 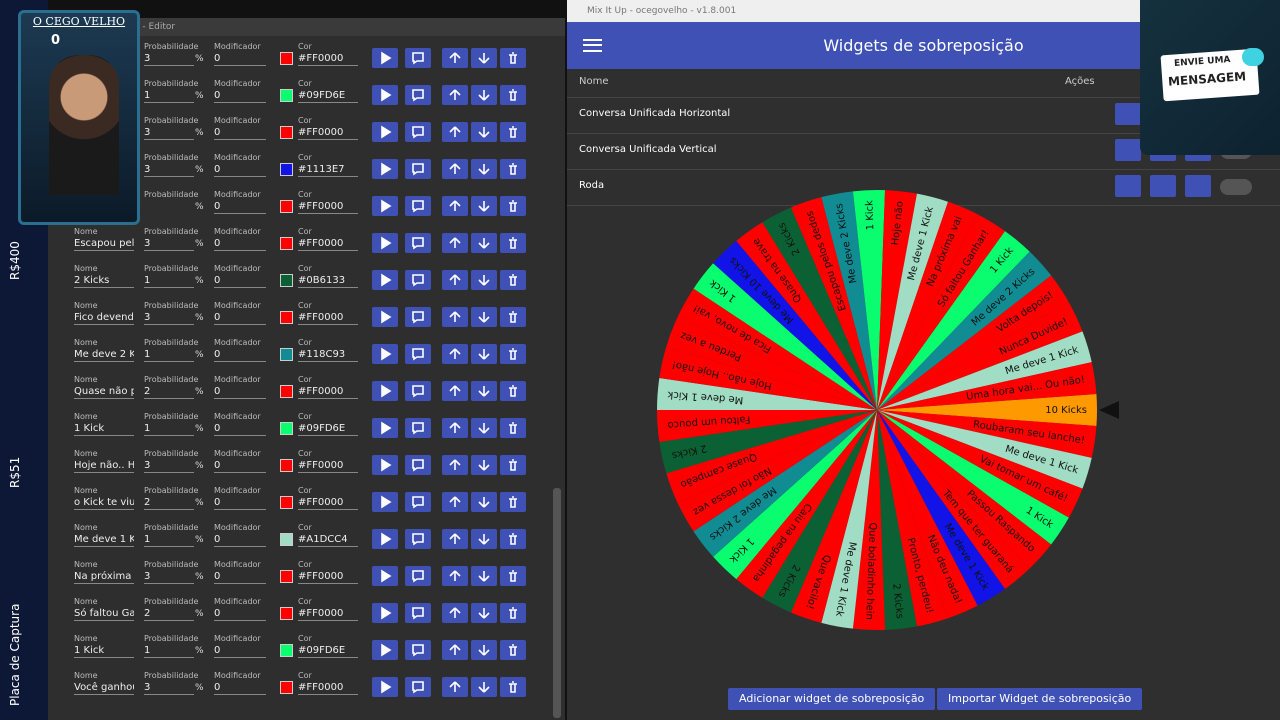 I want to click on menu-button, so click(x=592, y=45).